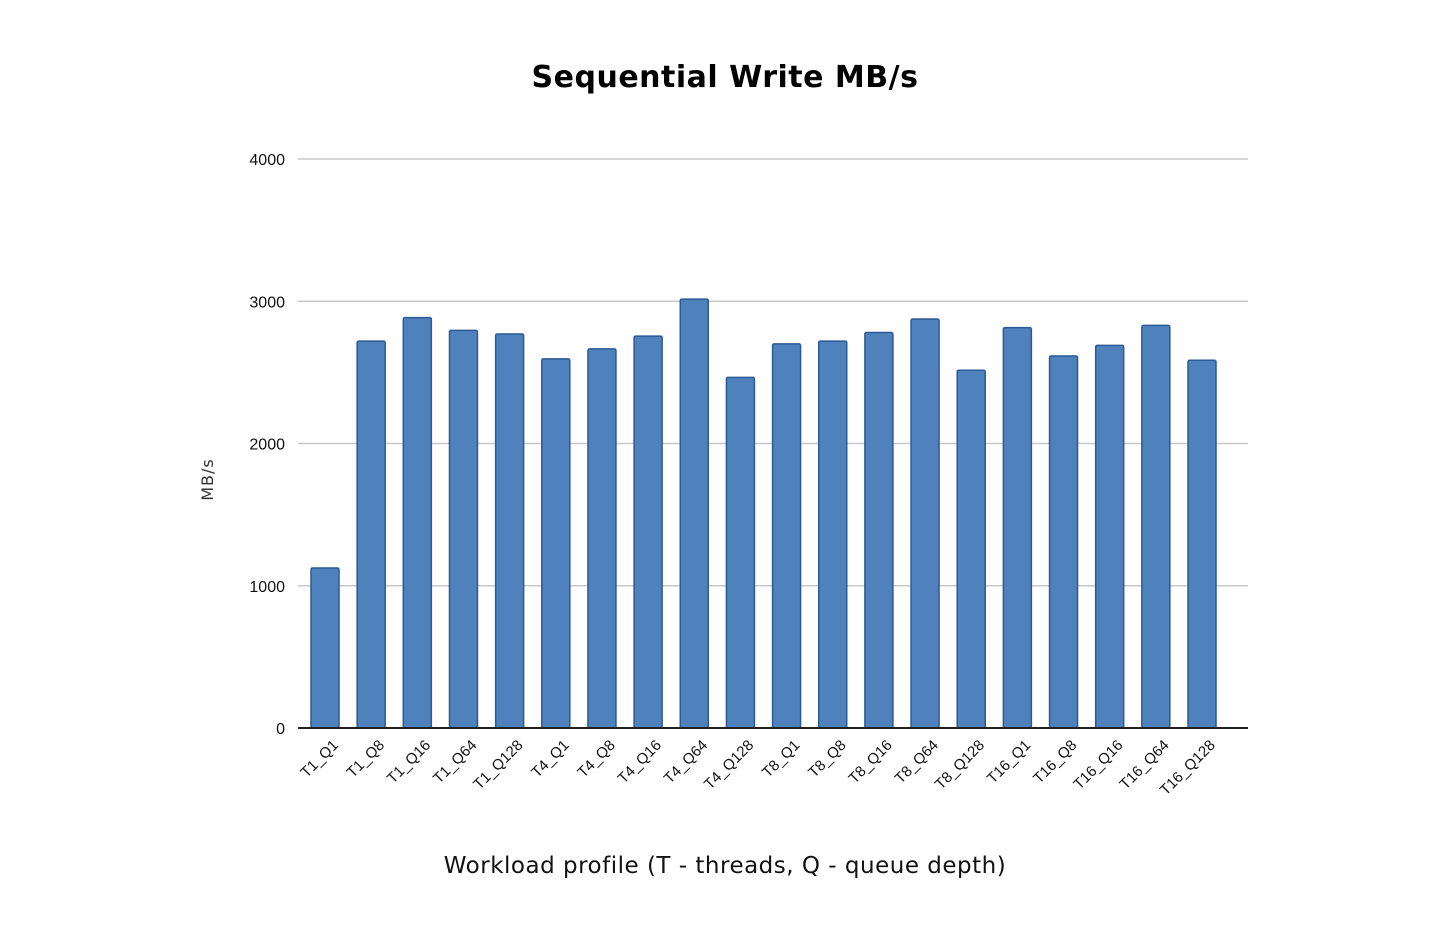  I want to click on y-tick-label: 3000, so click(267, 302).